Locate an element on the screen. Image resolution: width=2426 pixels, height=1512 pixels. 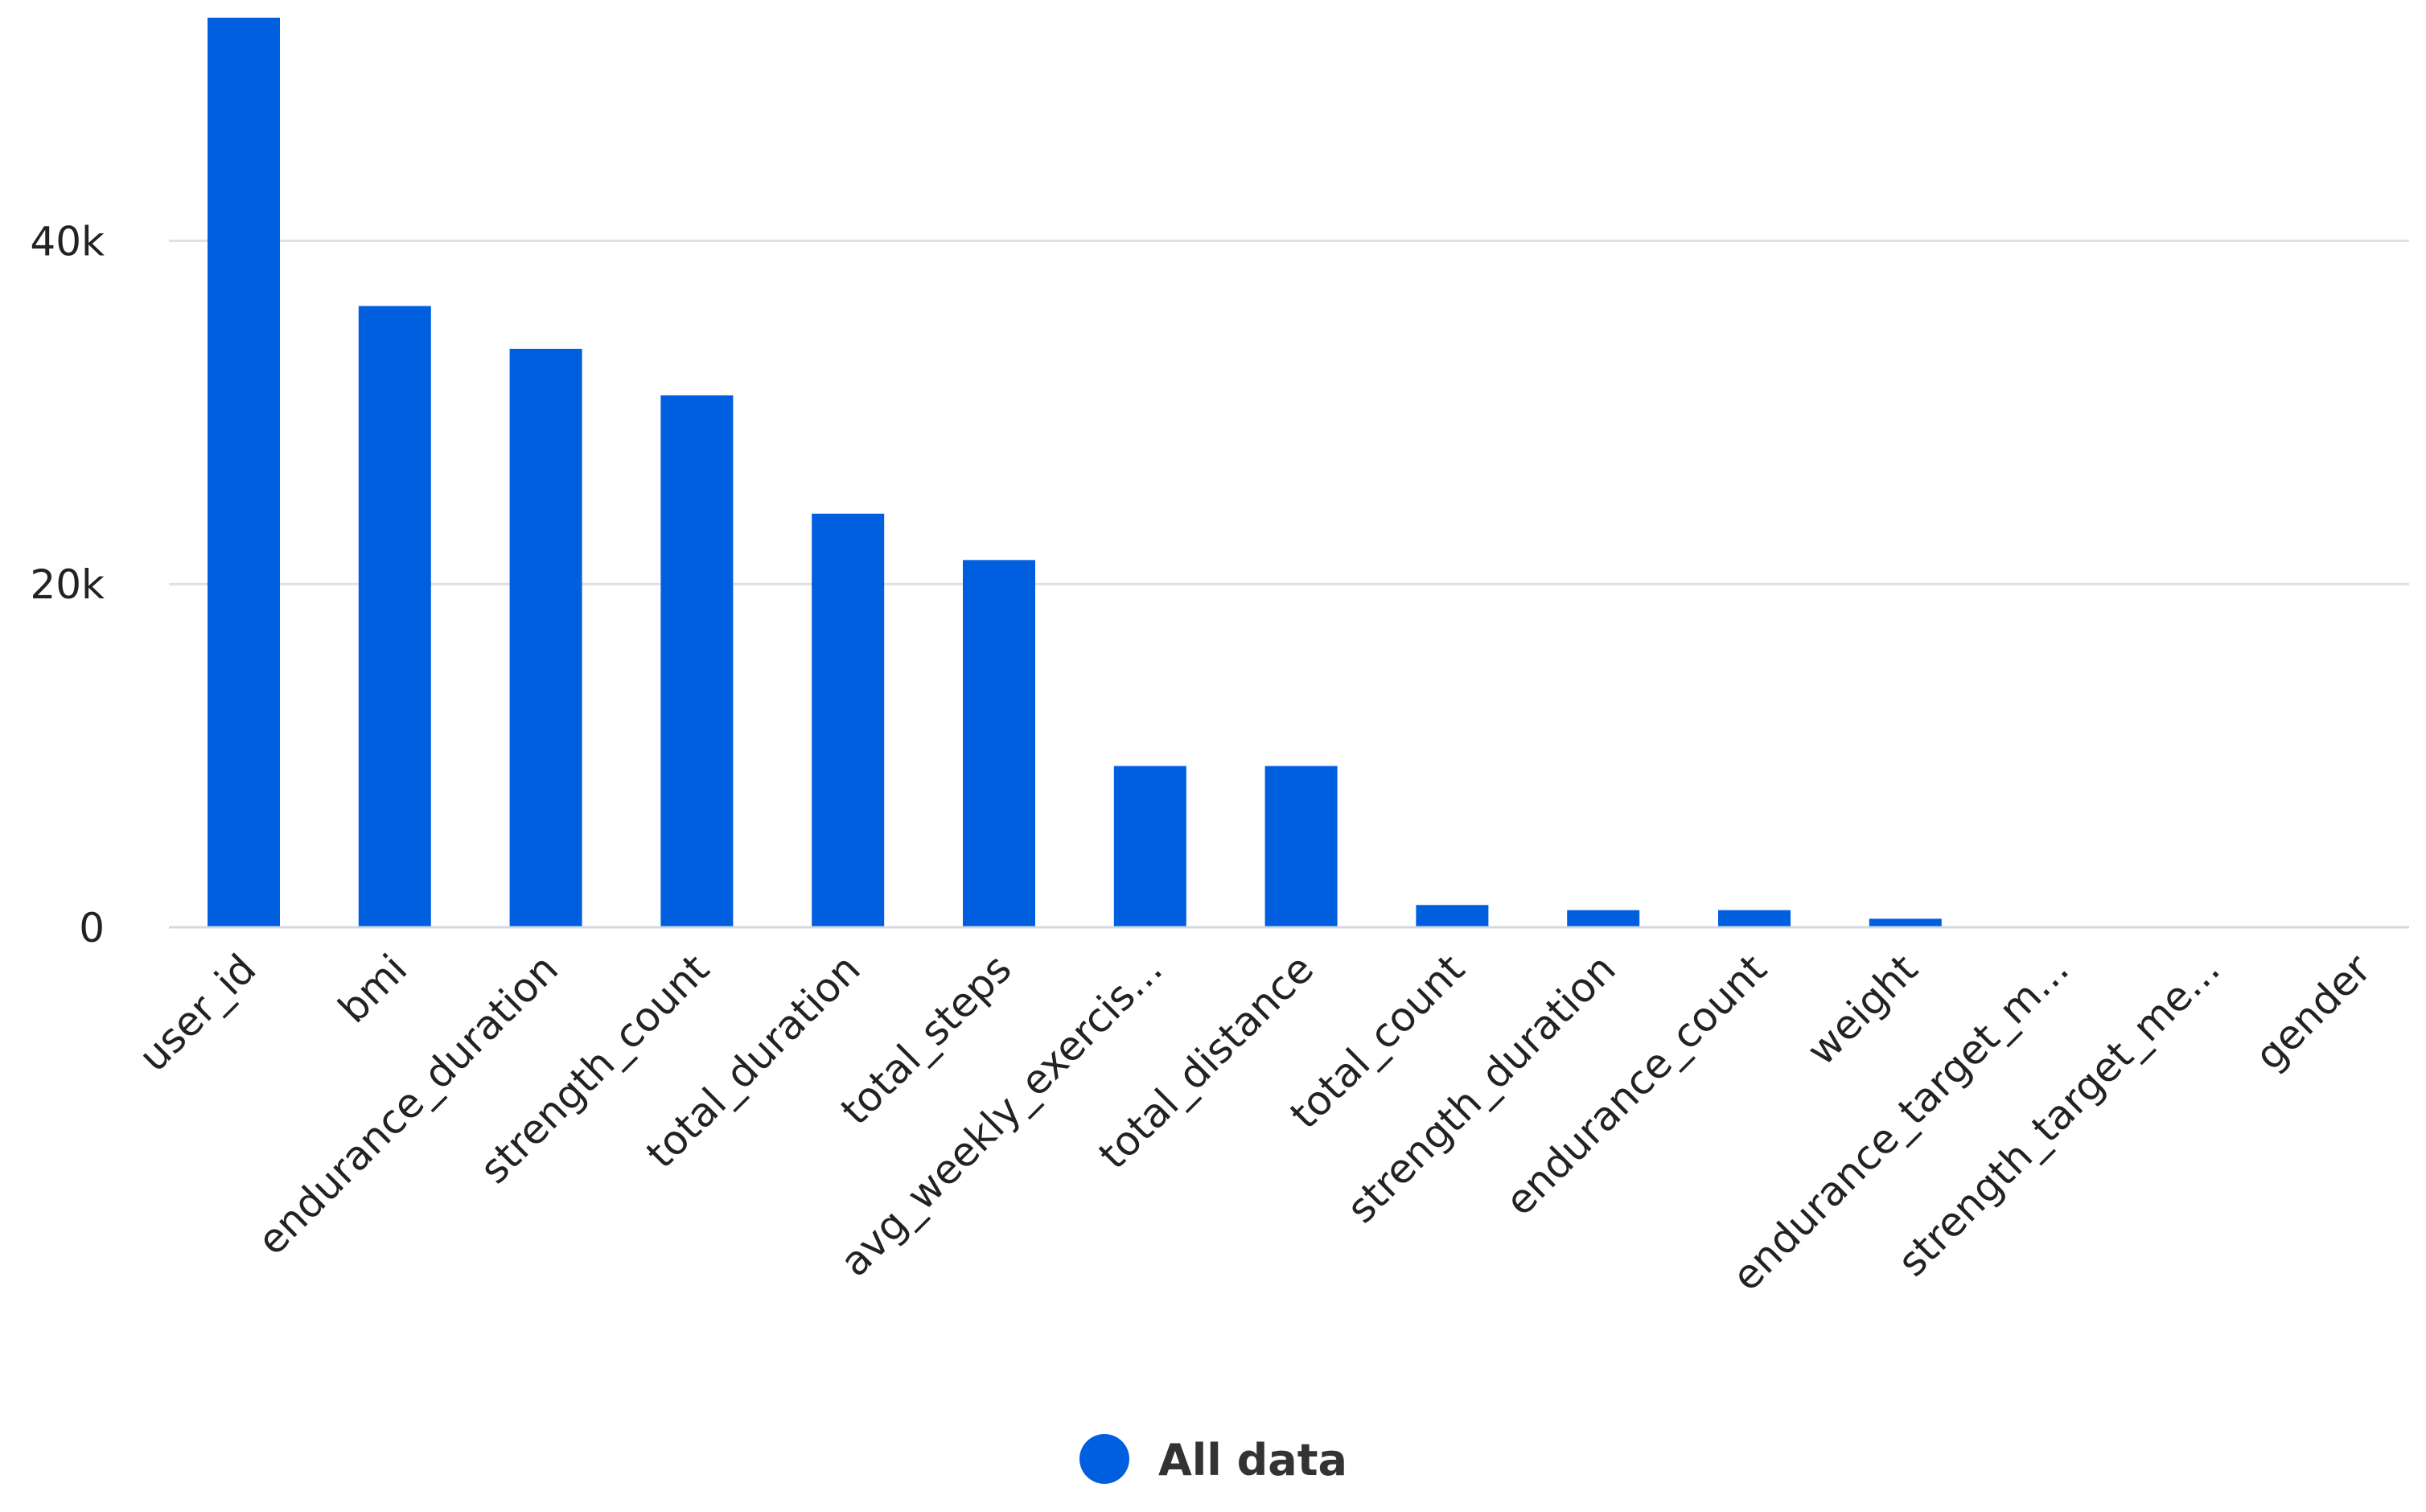
bar-endurance-duration is located at coordinates (546, 638).